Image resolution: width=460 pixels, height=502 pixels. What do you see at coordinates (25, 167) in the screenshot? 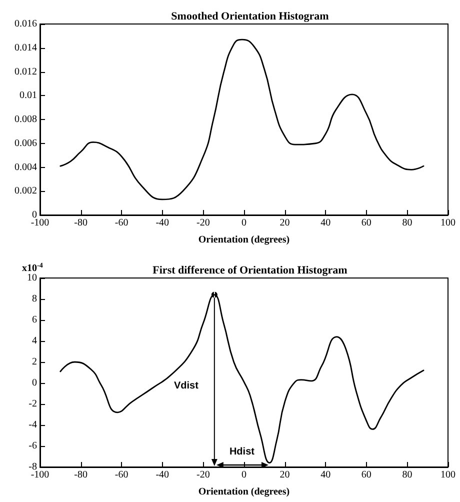
I see `y-tick-label: 0.004` at bounding box center [25, 167].